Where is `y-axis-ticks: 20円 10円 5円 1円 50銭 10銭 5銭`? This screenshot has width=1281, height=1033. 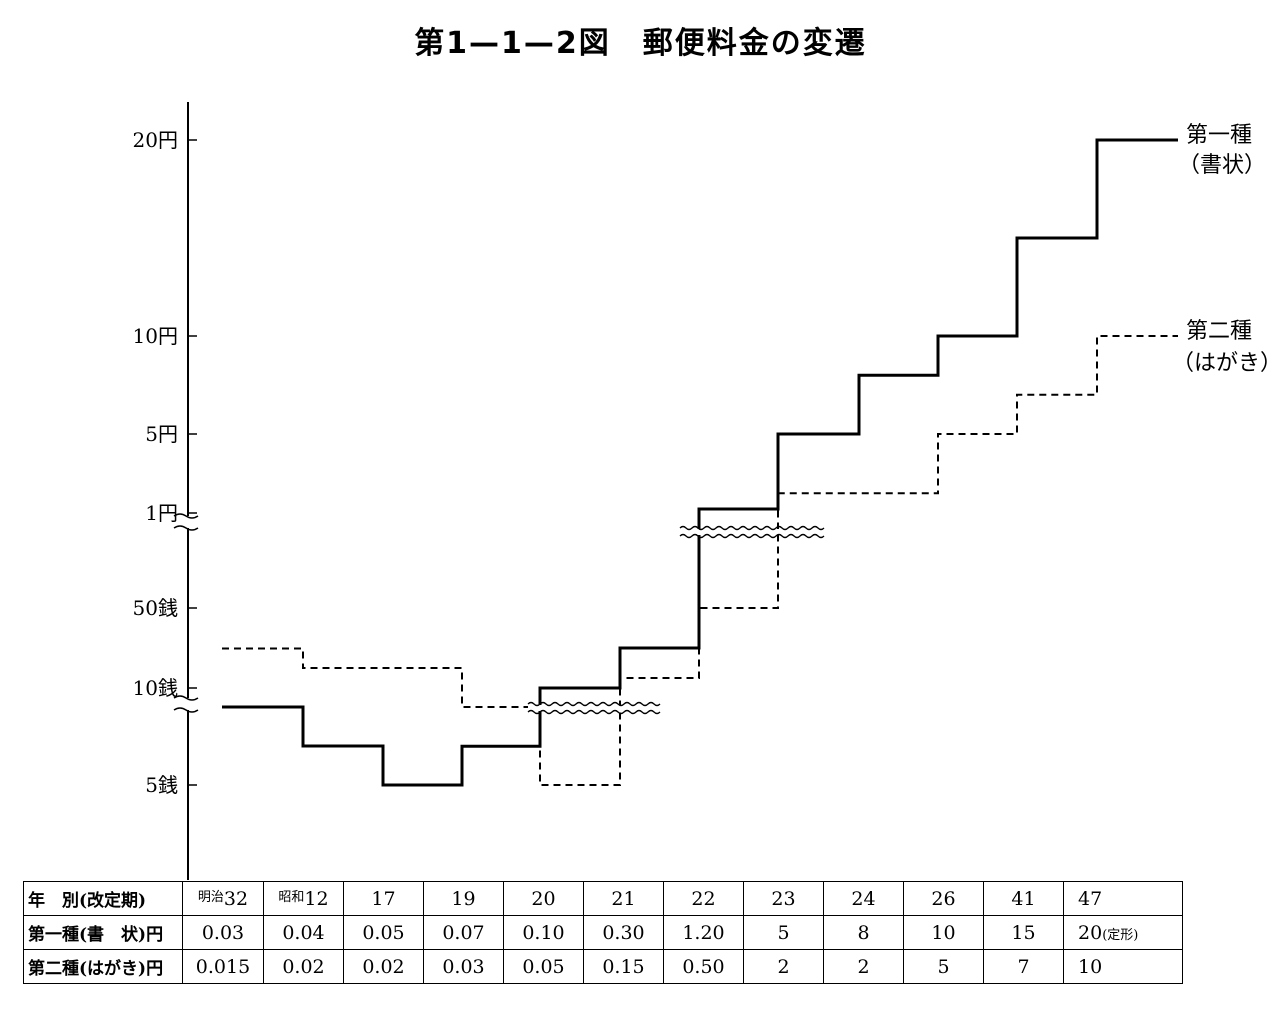
y-axis-ticks: 20円 10円 5円 1円 50銭 10銭 5銭 is located at coordinates (165, 462).